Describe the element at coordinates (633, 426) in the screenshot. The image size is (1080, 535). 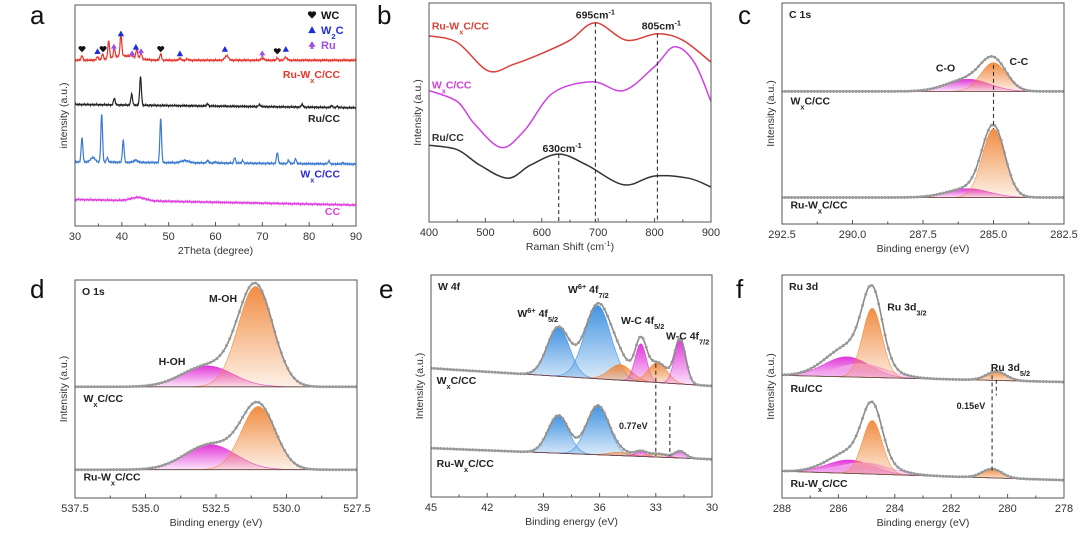
I see `peak-annotation: 0.77eV` at that location.